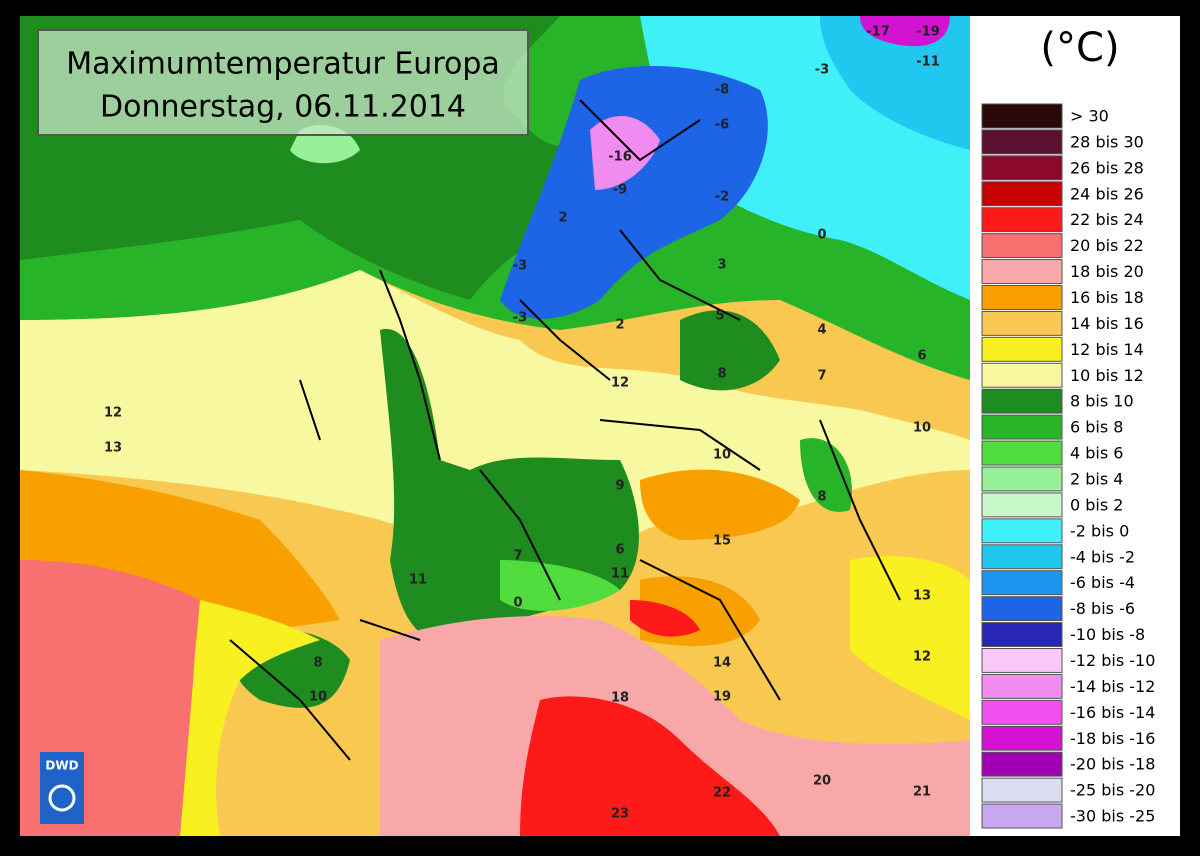 This screenshot has width=1200, height=856. What do you see at coordinates (721, 265) in the screenshot?
I see `map-label: 3` at bounding box center [721, 265].